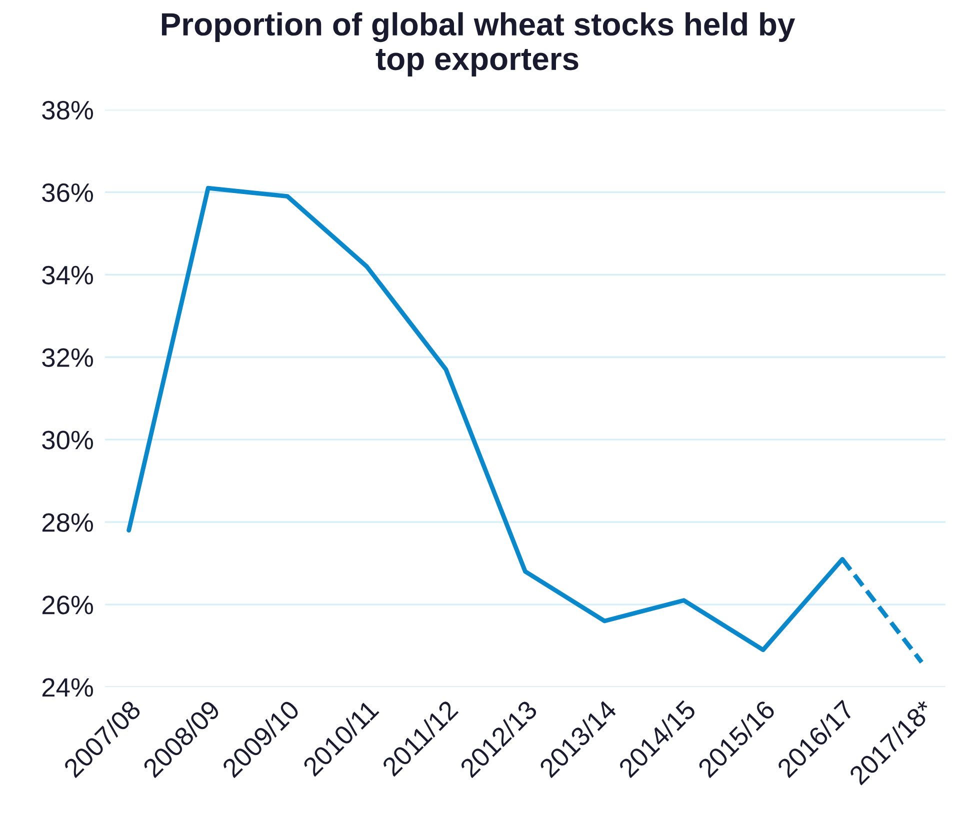 The height and width of the screenshot is (813, 955). Describe the element at coordinates (67, 275) in the screenshot. I see `y-tick-label: 34%` at that location.